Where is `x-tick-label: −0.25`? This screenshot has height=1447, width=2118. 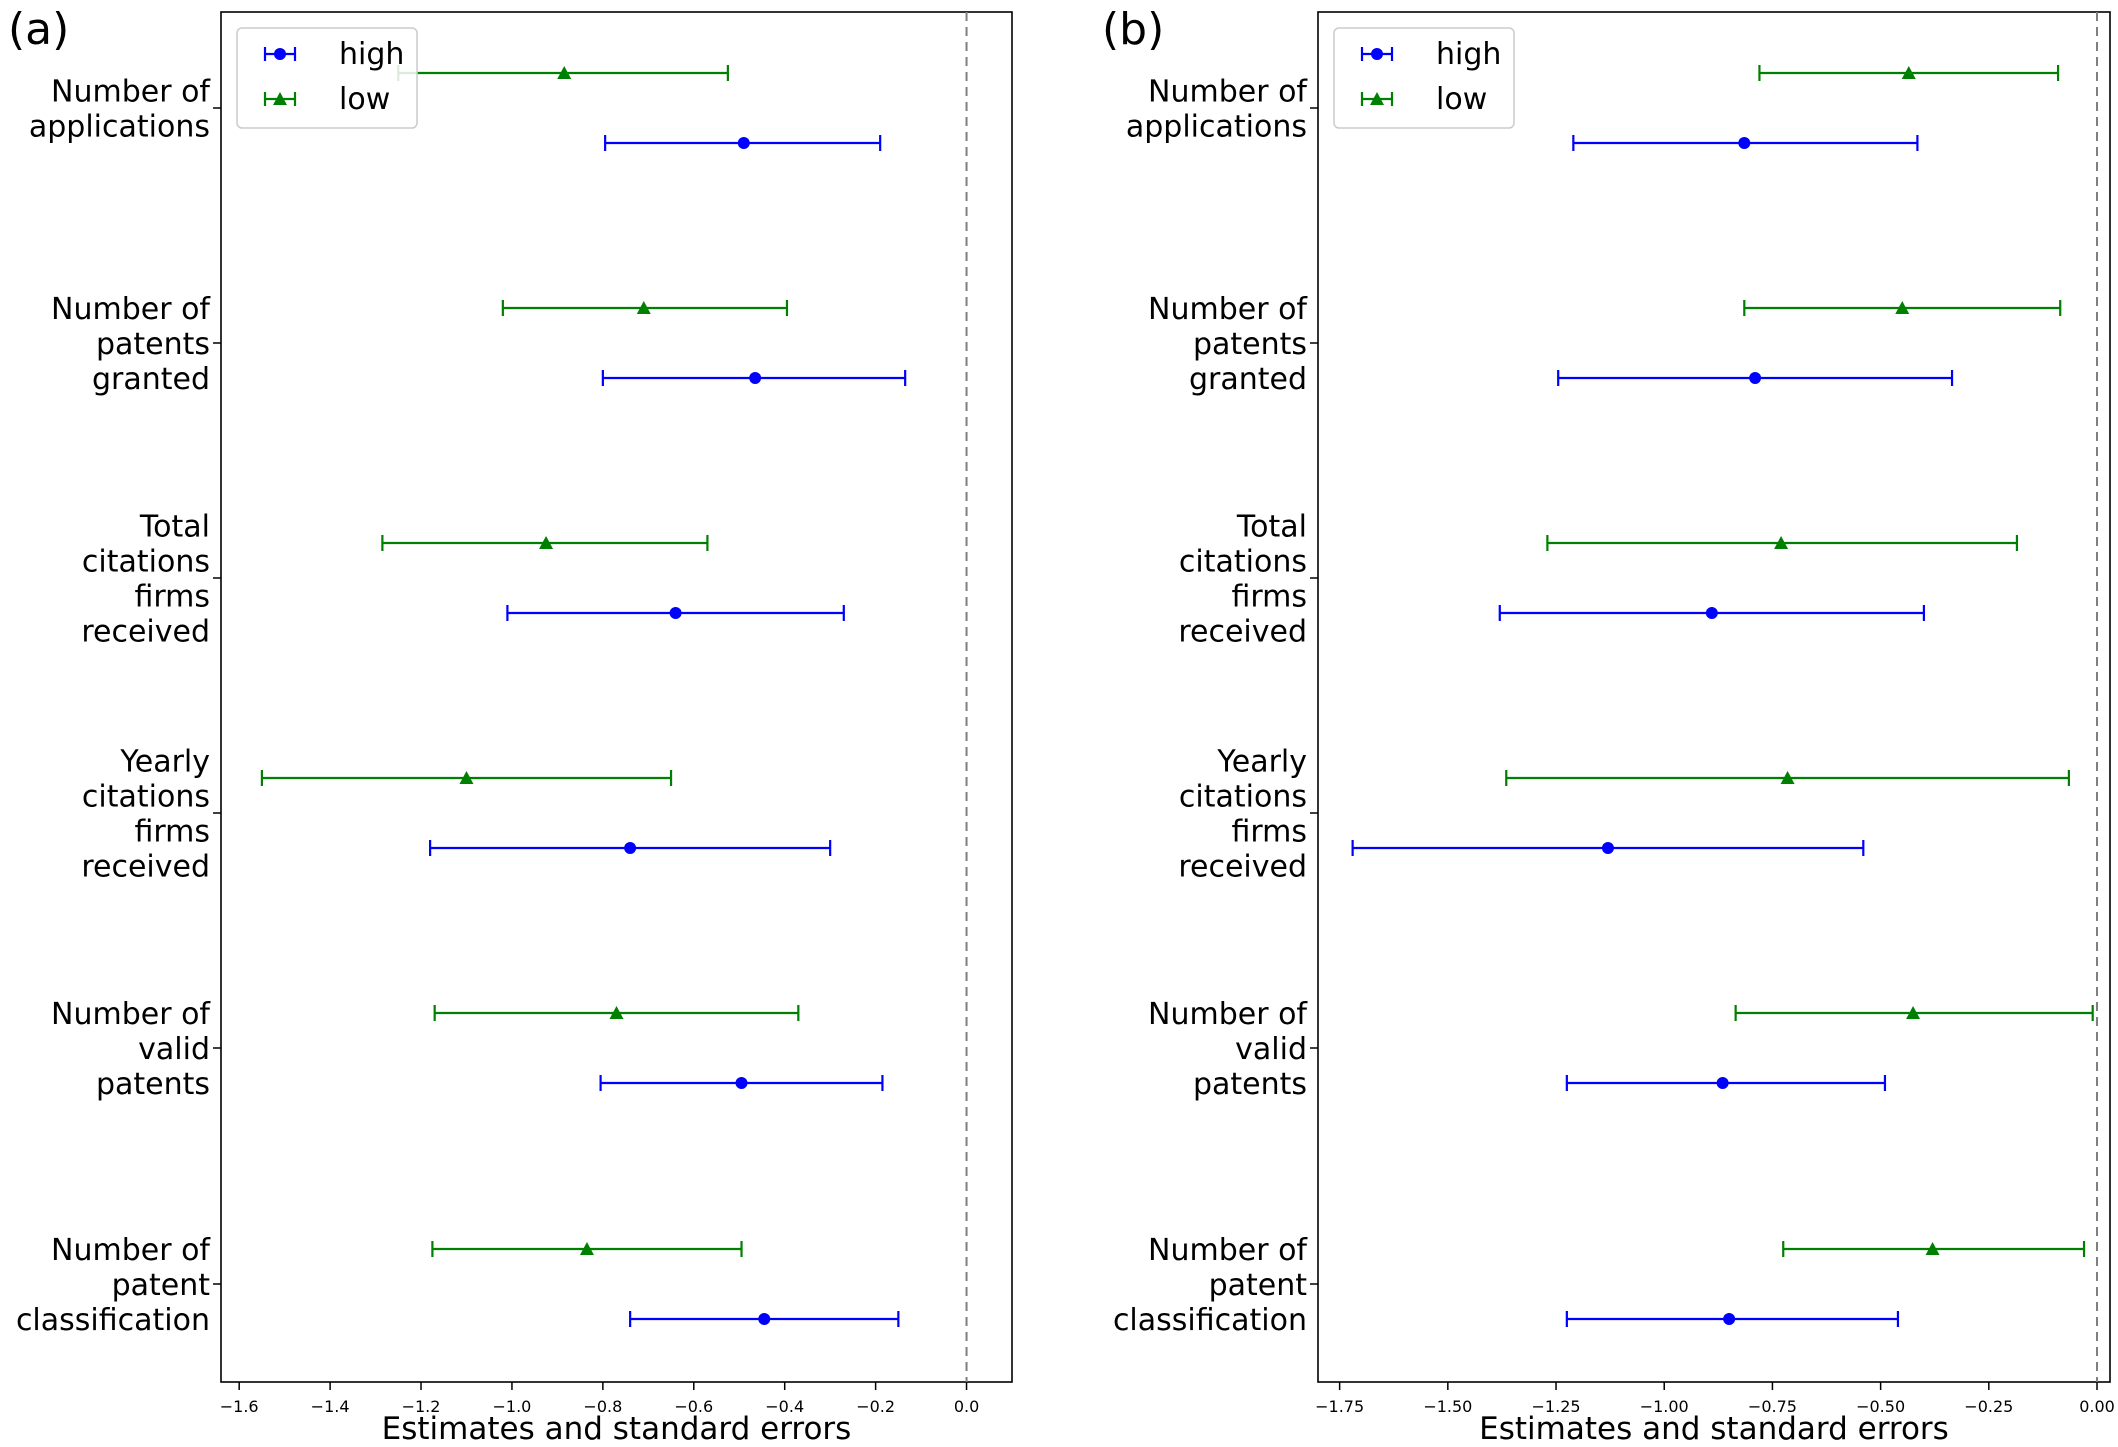 x-tick-label: −0.25 is located at coordinates (1988, 1406).